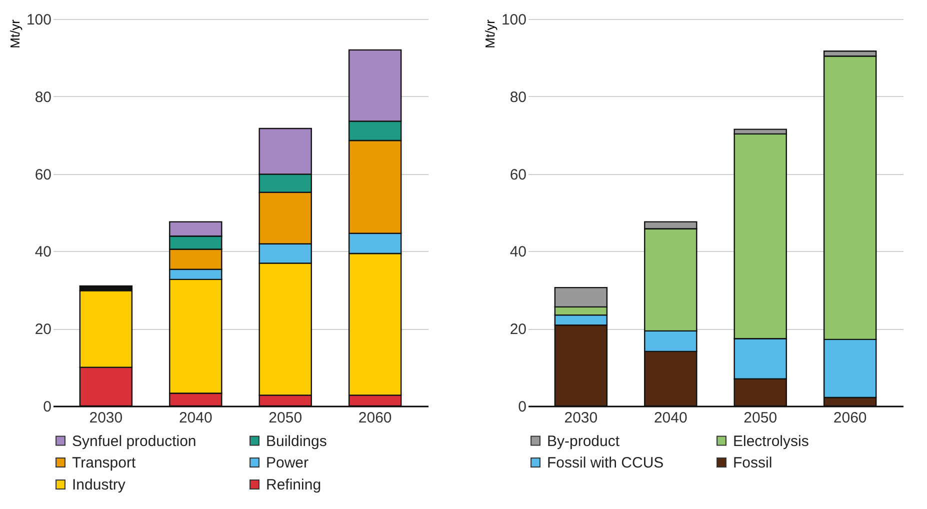  I want to click on legend-label: Industry, so click(99, 485).